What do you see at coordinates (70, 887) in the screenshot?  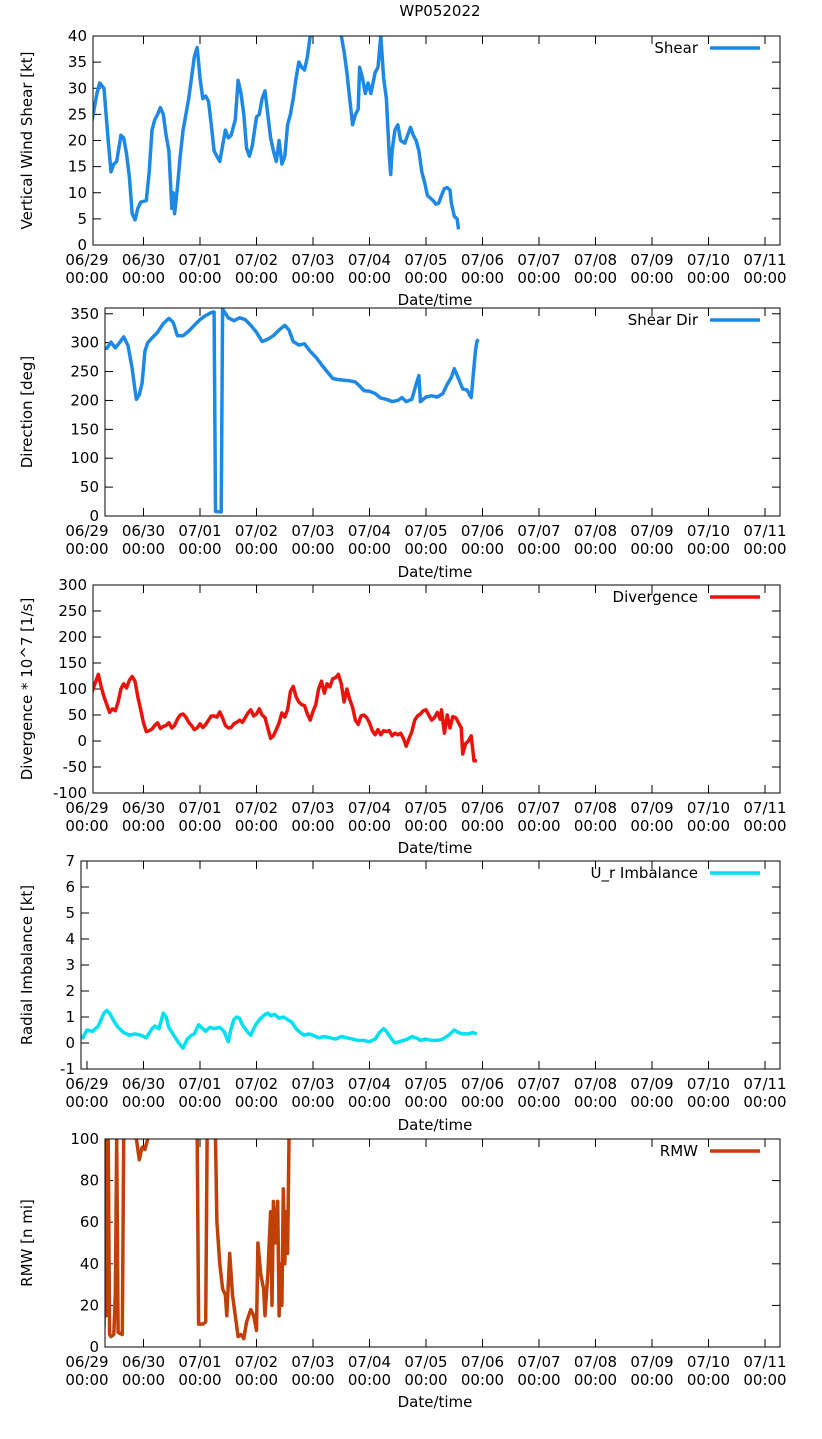 I see `y-tick-label: 6` at bounding box center [70, 887].